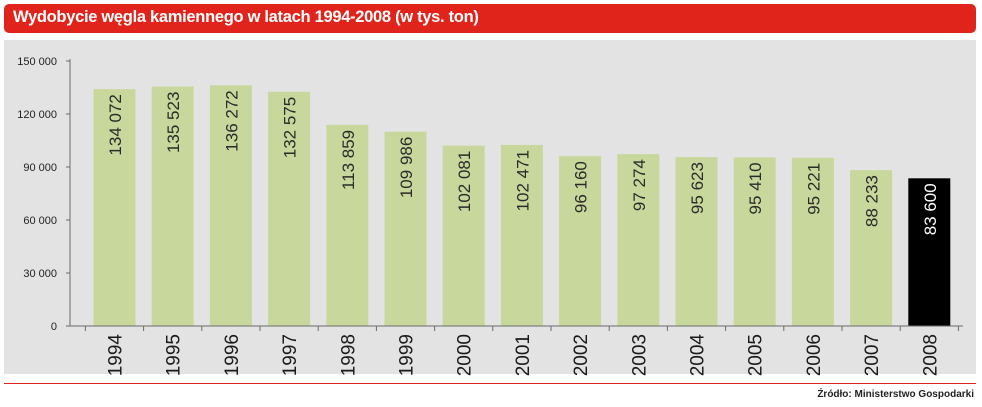 This screenshot has width=982, height=407. I want to click on x-tick-label-1994: 1994, so click(116, 355).